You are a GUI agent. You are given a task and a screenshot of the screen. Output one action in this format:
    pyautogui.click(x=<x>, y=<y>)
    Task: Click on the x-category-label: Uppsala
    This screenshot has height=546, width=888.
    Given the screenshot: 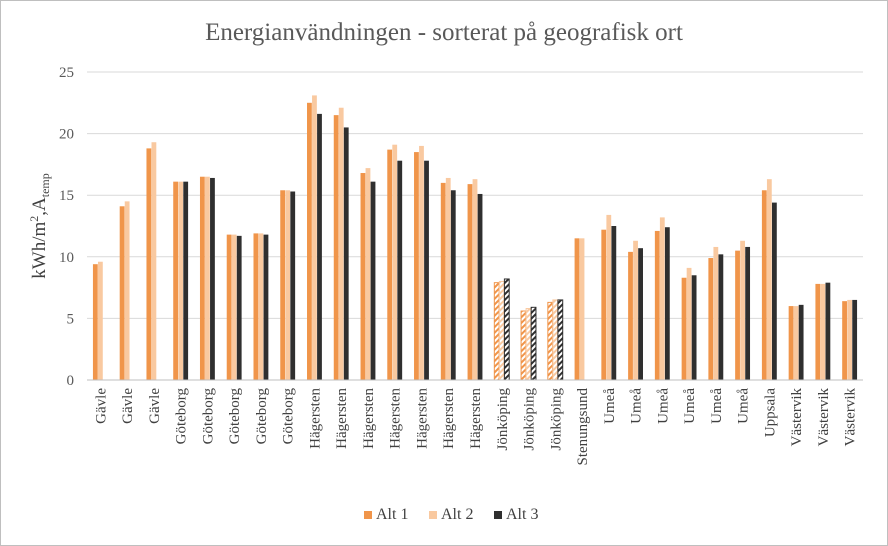 What is the action you would take?
    pyautogui.click(x=770, y=412)
    